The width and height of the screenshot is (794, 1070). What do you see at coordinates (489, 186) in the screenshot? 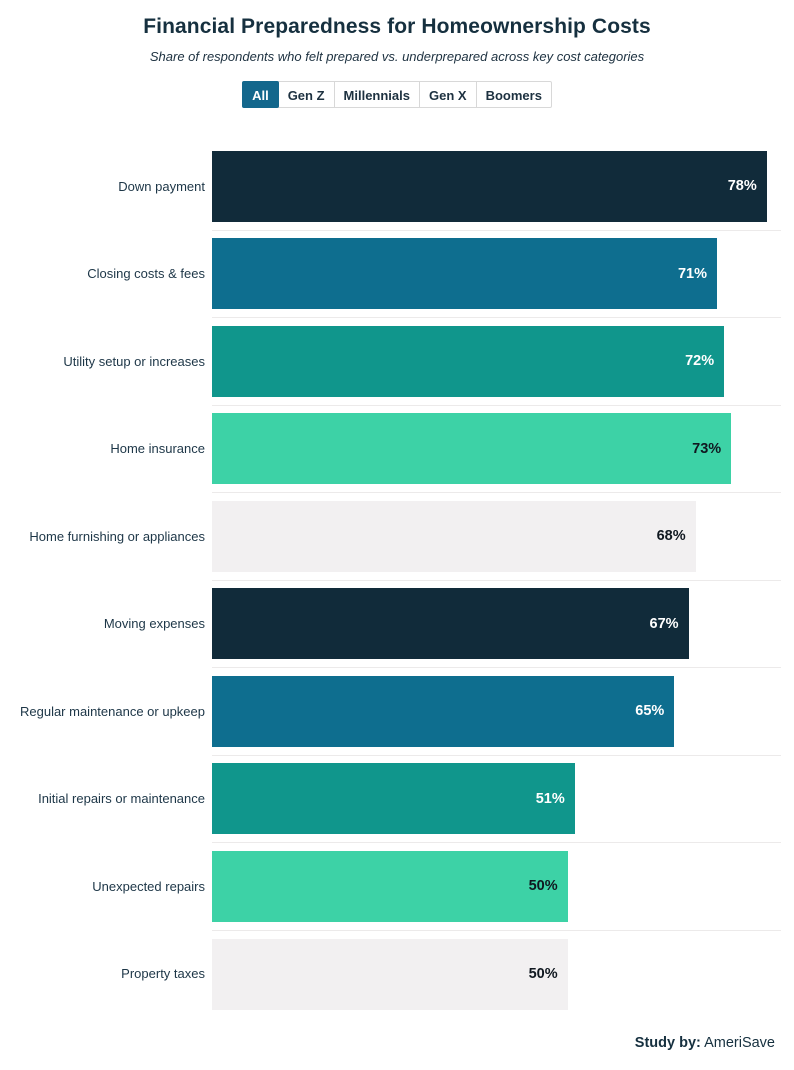
I see `bar: 78%` at bounding box center [489, 186].